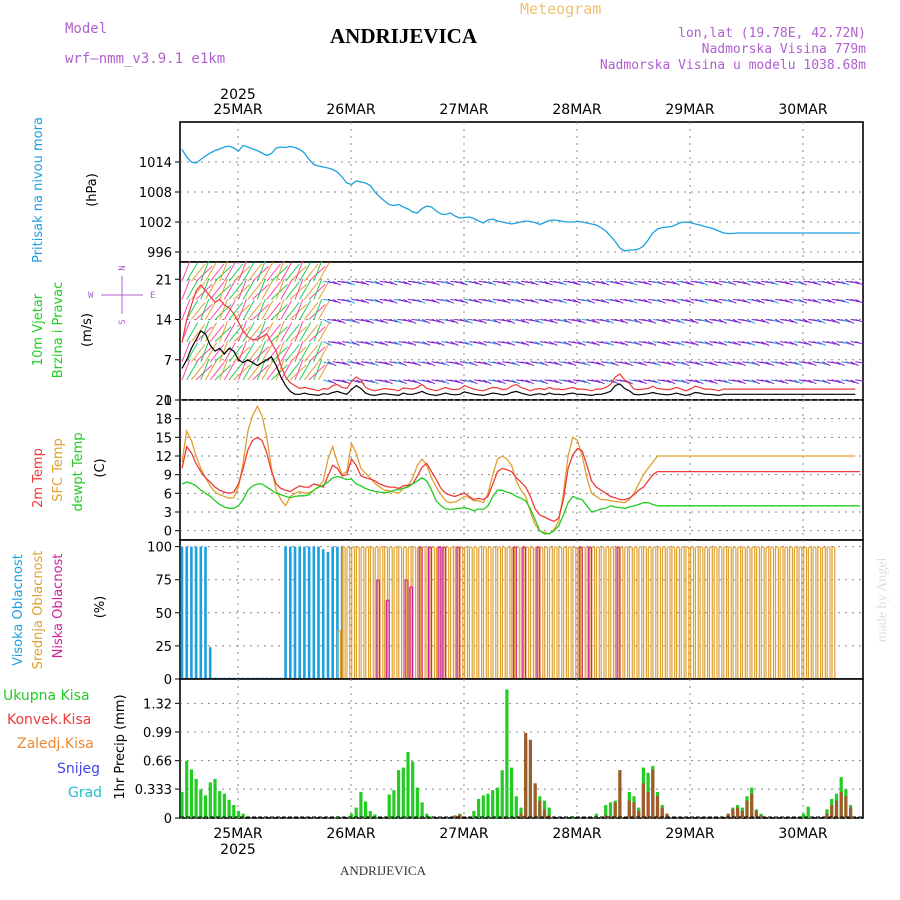 The image size is (900, 900). I want to click on temperature-ytick-label: 12, so click(163, 457).